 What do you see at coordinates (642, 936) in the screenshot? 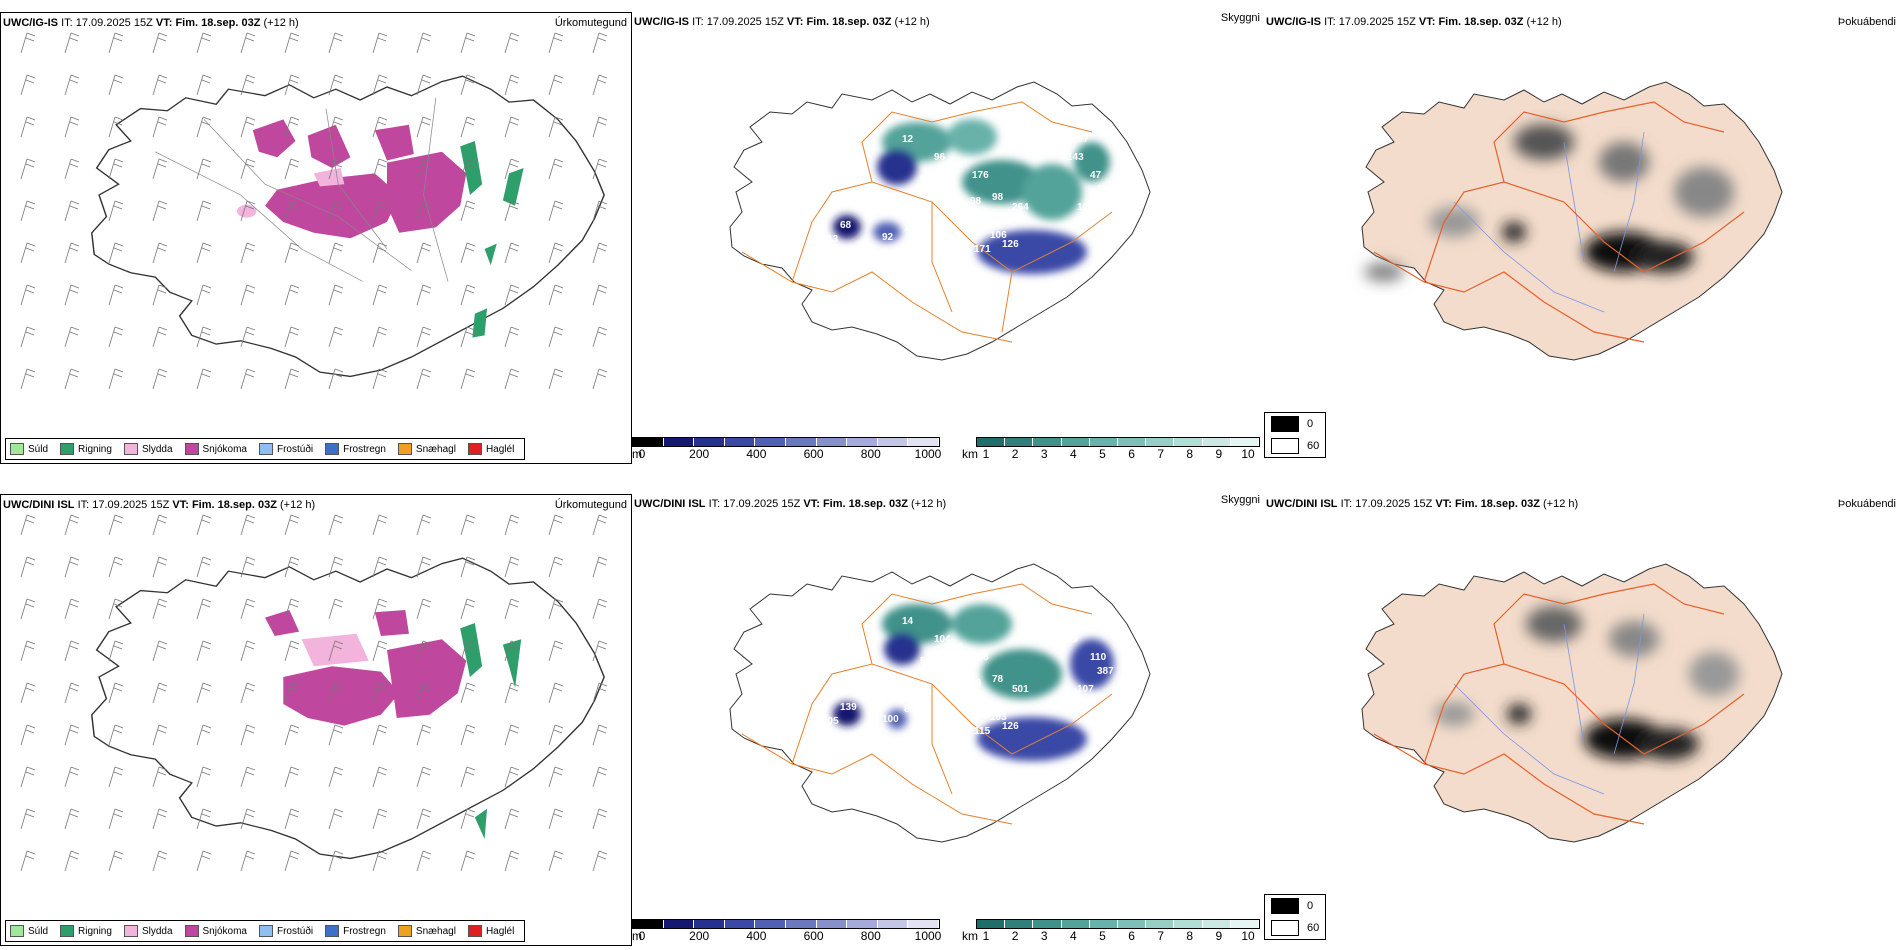
I see `colorbar-tick: 0` at bounding box center [642, 936].